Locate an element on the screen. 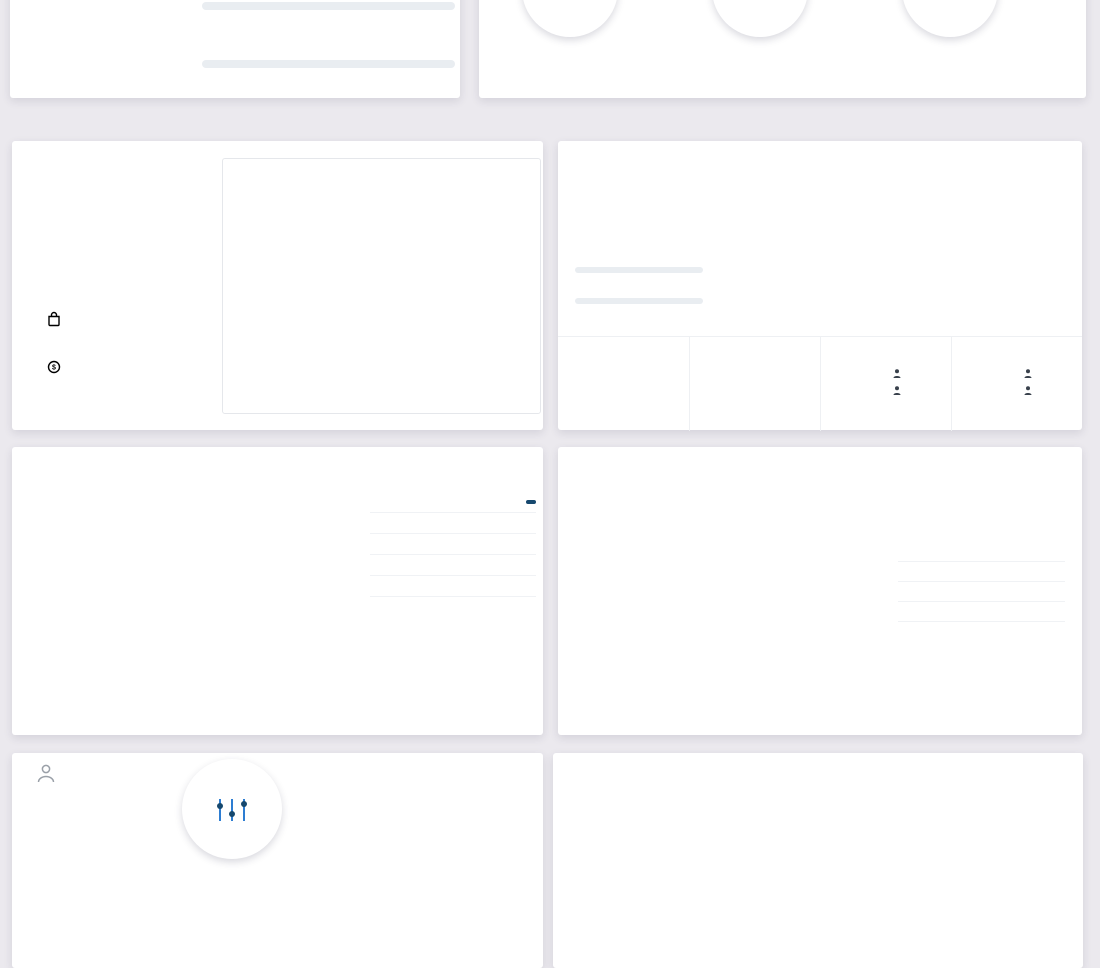 This screenshot has width=1100, height=968. trend-legend is located at coordinates (905, 713).